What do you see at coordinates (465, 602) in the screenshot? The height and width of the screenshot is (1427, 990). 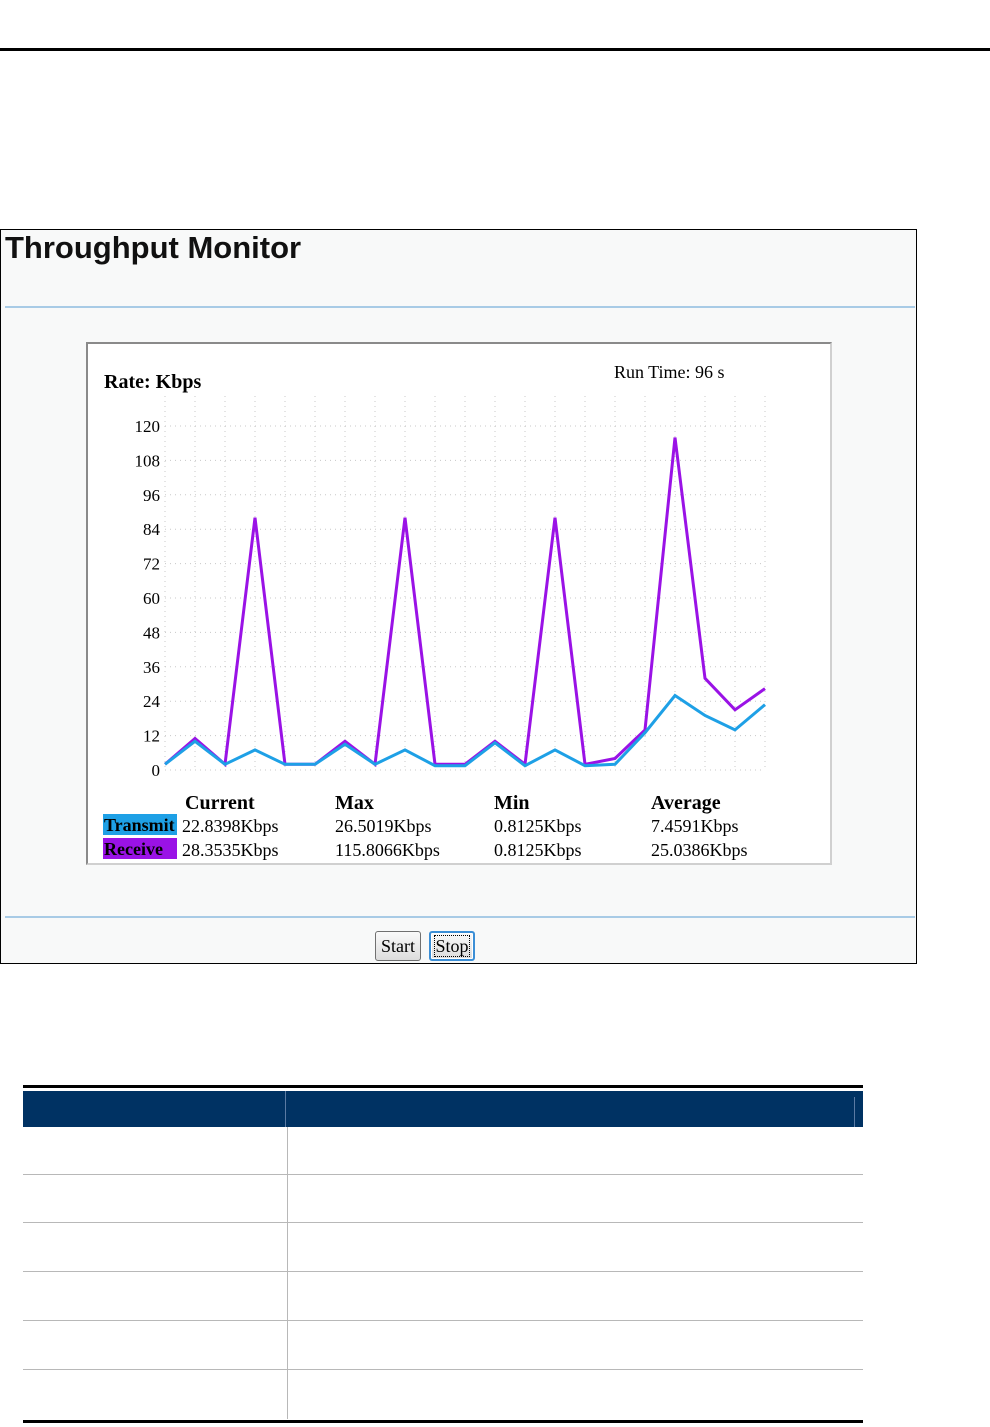 I see `chart-series` at bounding box center [465, 602].